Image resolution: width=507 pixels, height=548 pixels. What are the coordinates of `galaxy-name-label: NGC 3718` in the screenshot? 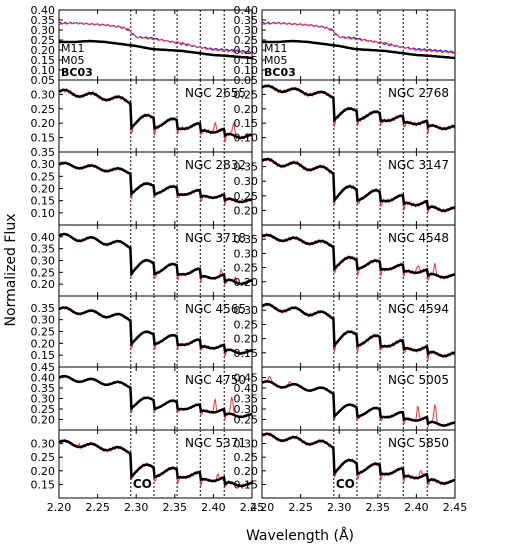 It's located at (215, 238).